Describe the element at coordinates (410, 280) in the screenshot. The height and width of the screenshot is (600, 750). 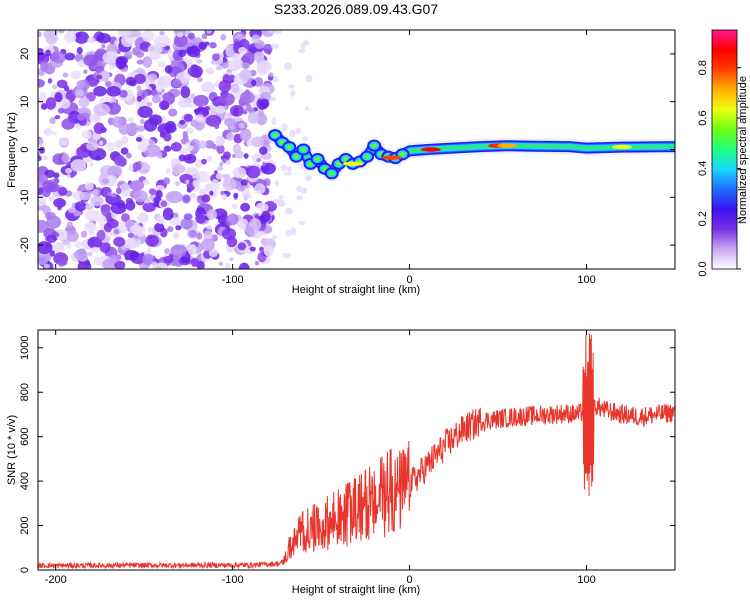
I see `x-tick-label: 0` at that location.